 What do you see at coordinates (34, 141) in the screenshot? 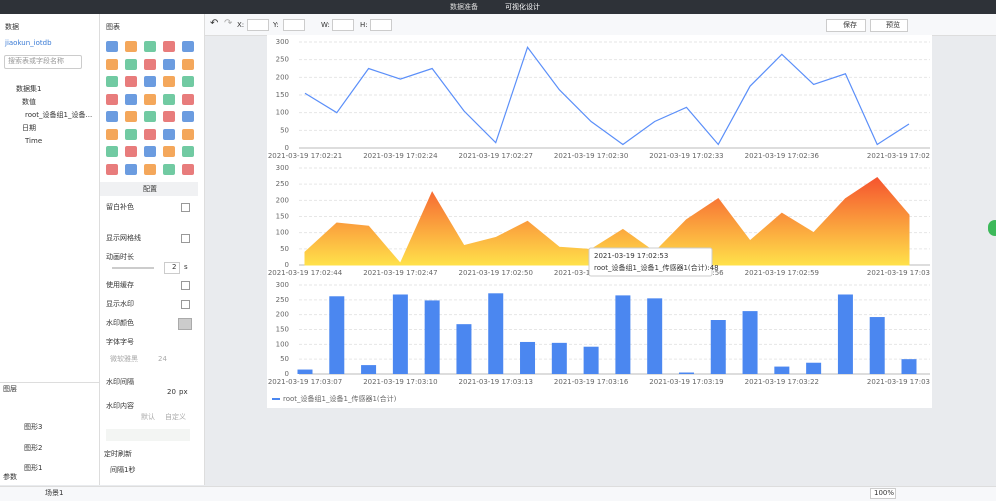
I see `tree-node: Time` at bounding box center [34, 141].